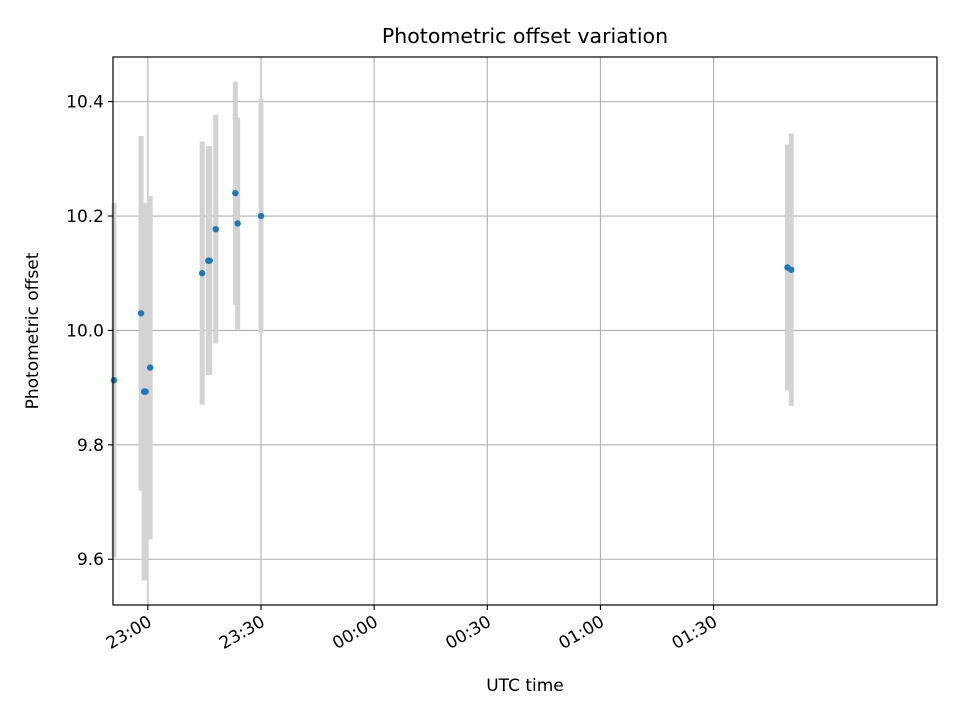 The image size is (960, 720). I want to click on y-tick-label: 10.2, so click(85, 217).